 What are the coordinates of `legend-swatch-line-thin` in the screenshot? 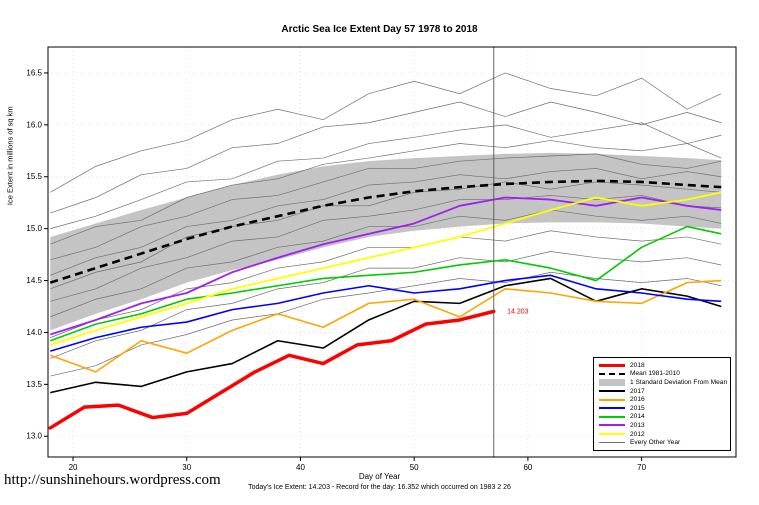 It's located at (612, 443).